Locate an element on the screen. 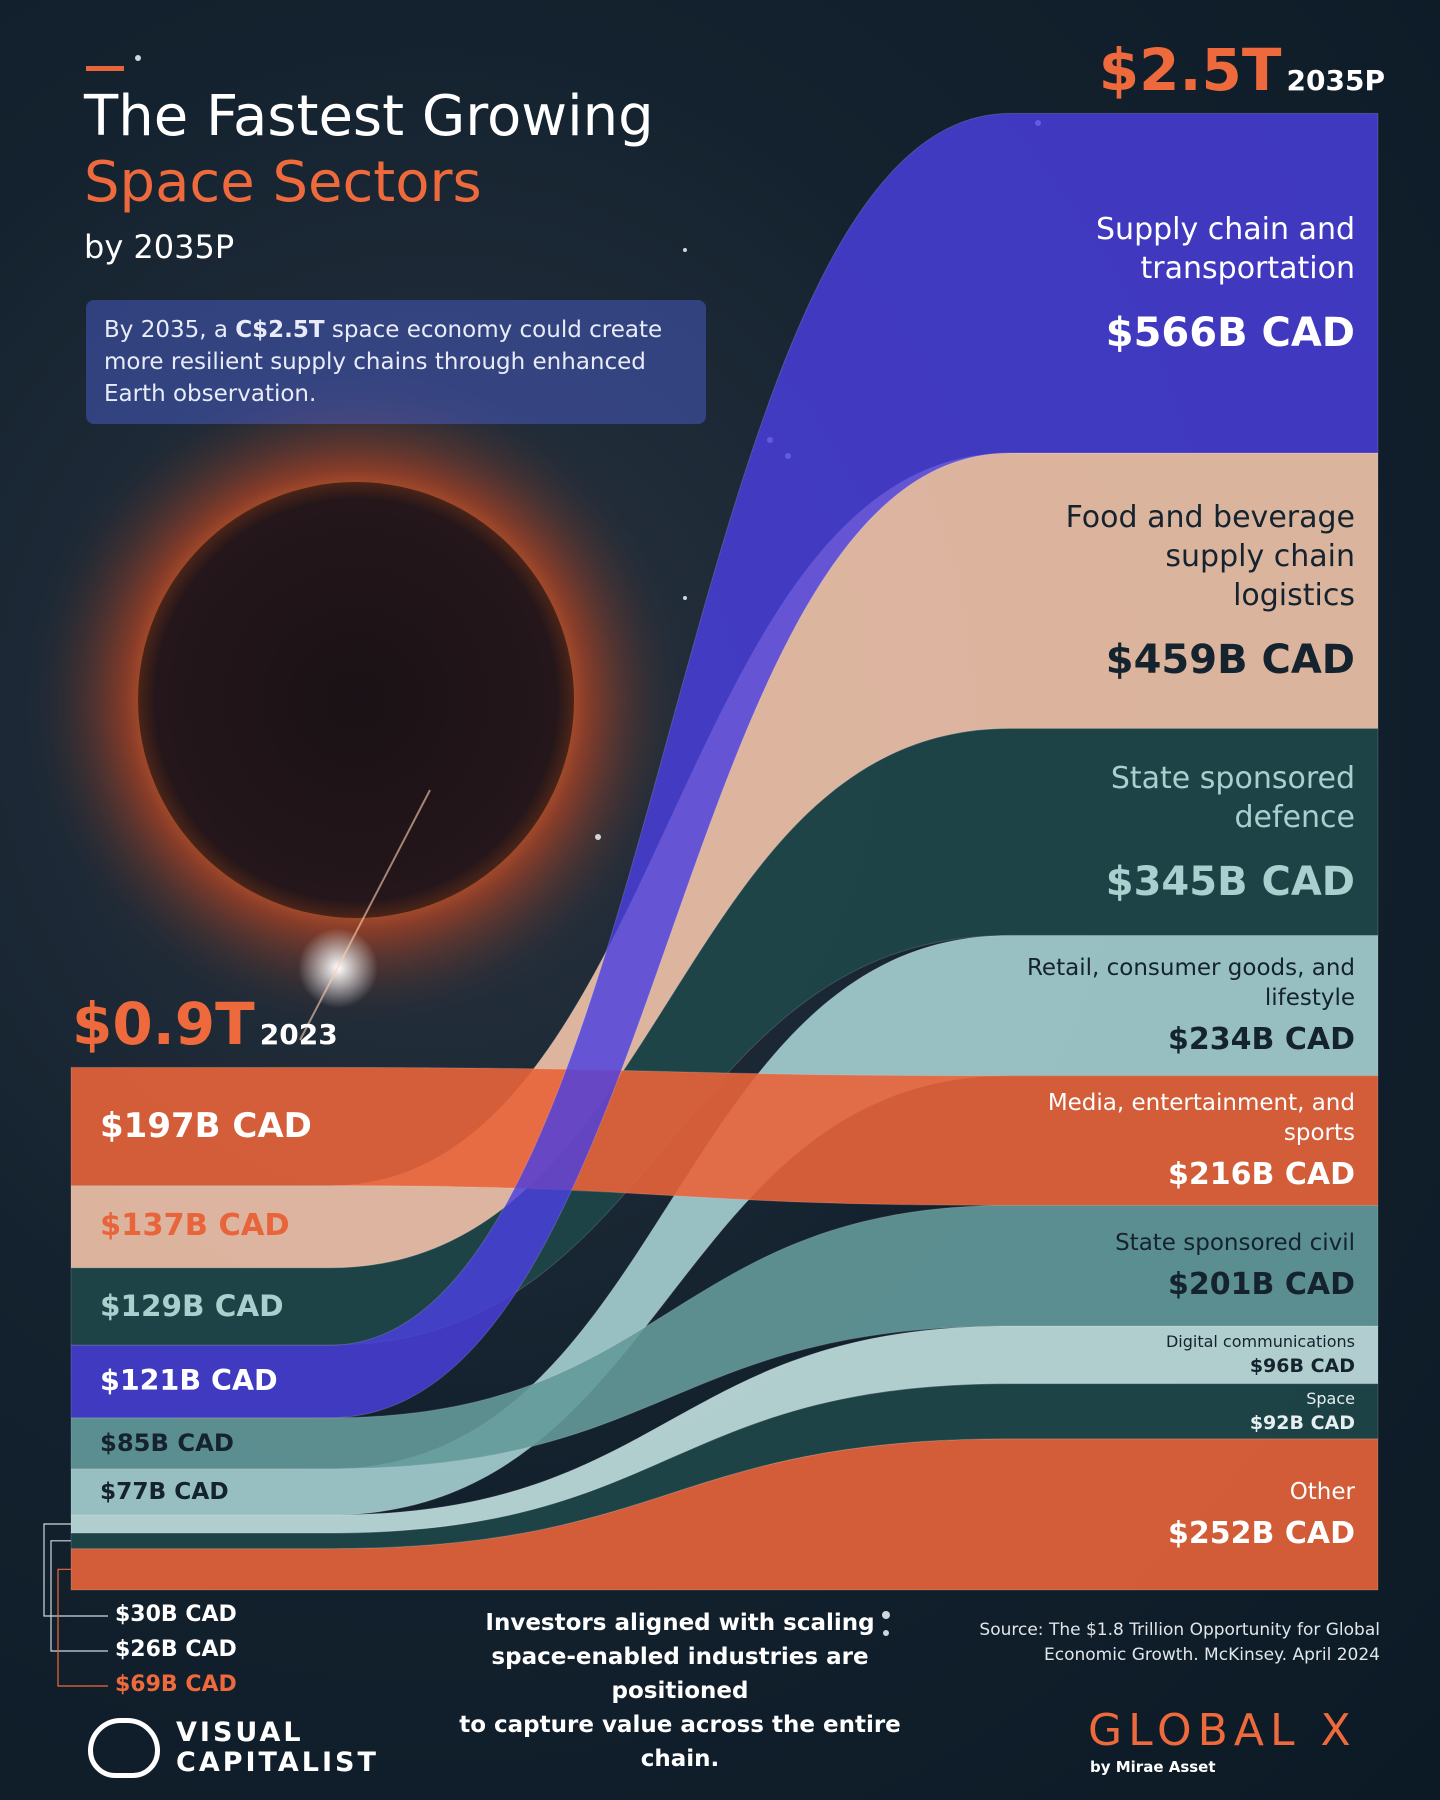 The height and width of the screenshot is (1800, 1440). subtitle: by 2035P is located at coordinates (159, 247).